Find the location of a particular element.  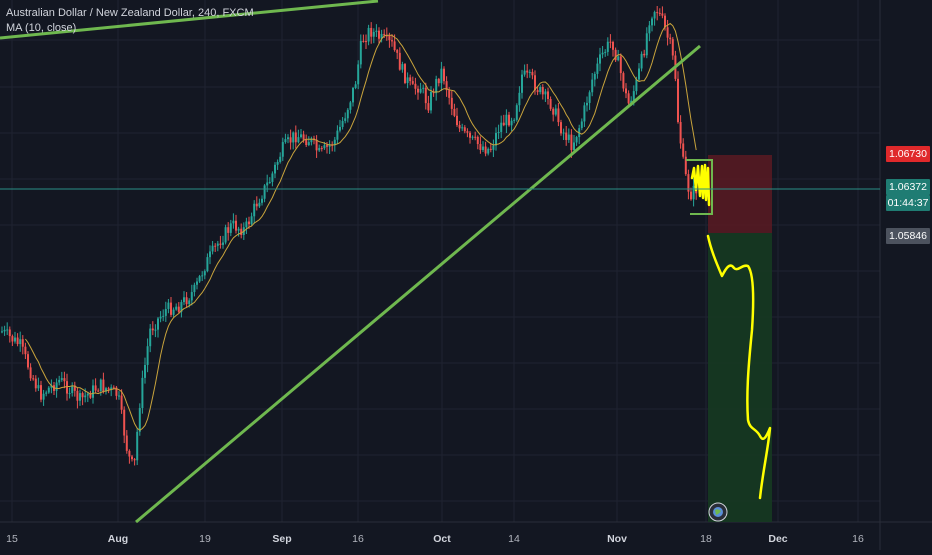

stop-loss-price-tag: 1.06730 is located at coordinates (908, 154).